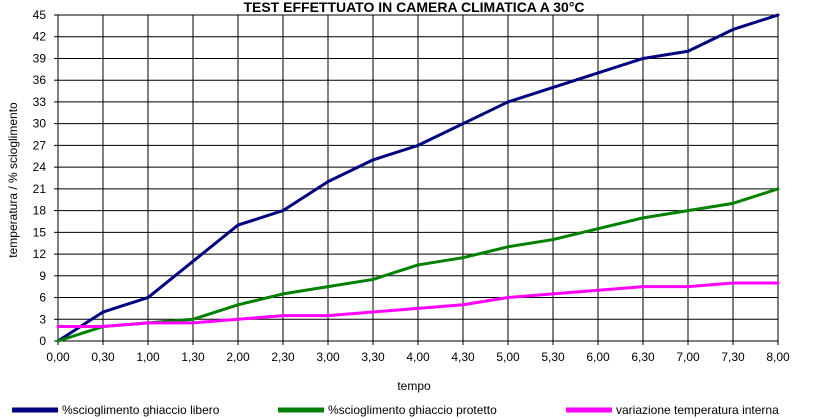 This screenshot has width=832, height=419. What do you see at coordinates (643, 357) in the screenshot?
I see `x-tick-label: 6,30` at bounding box center [643, 357].